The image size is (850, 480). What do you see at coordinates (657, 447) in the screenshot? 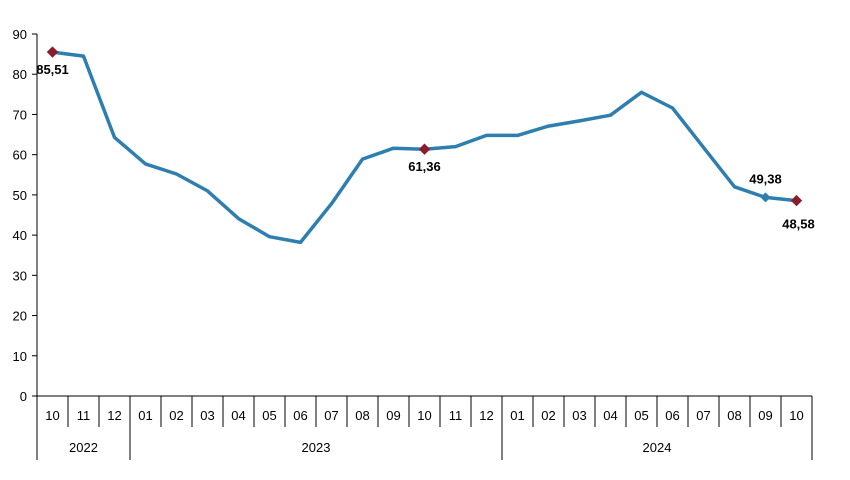
I see `year-label: 2024` at bounding box center [657, 447].